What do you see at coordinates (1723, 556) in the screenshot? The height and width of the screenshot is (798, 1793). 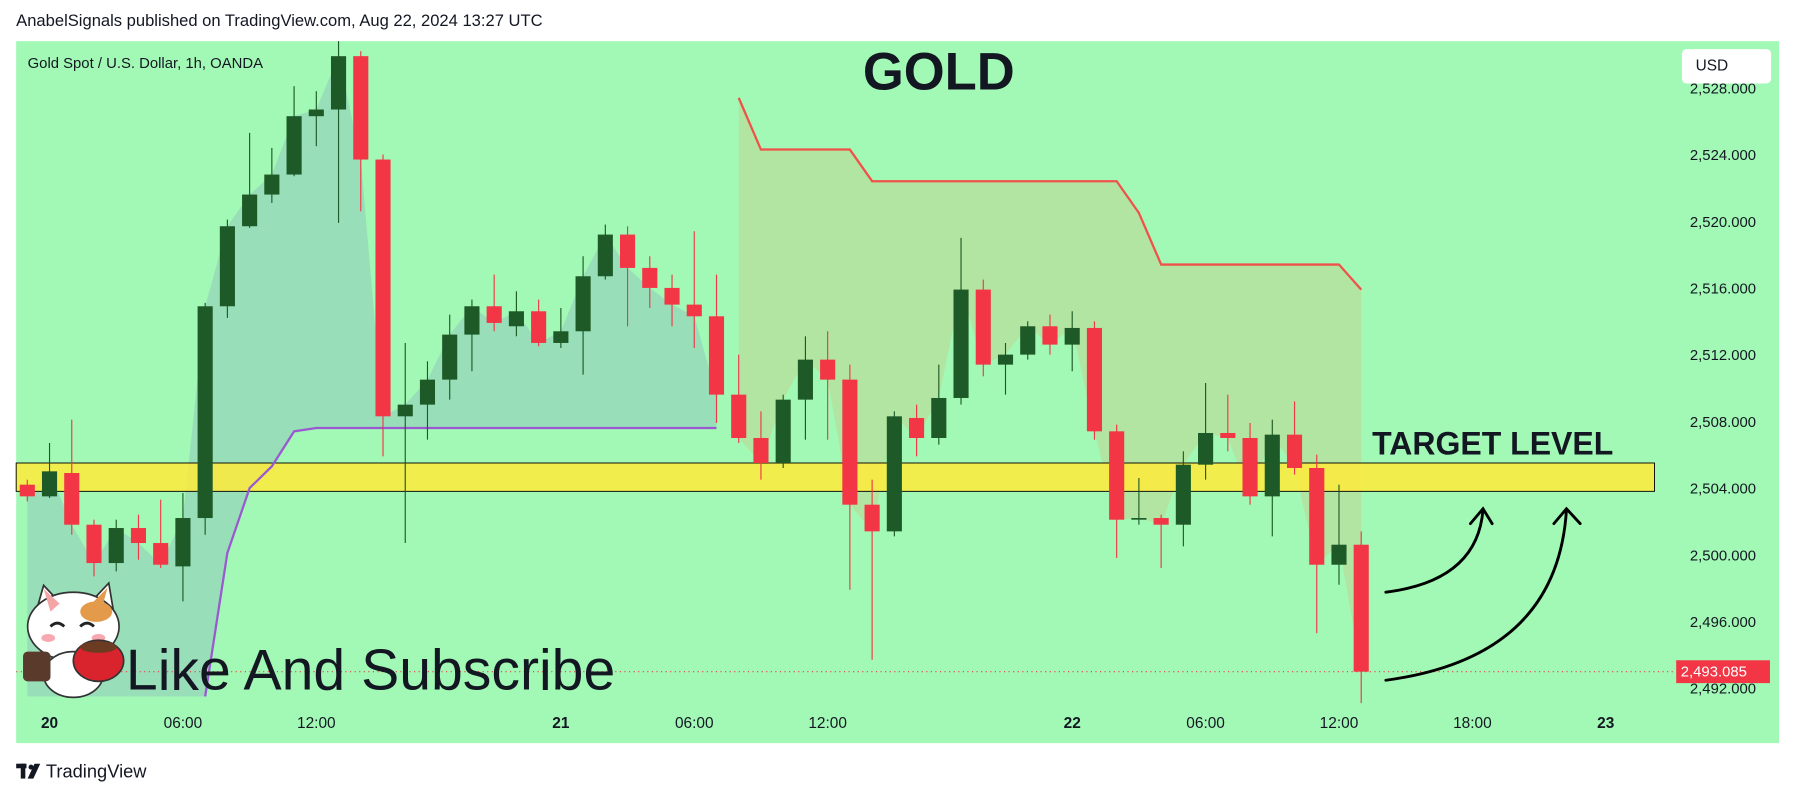 I see `y-tick-label: 2,500.000` at bounding box center [1723, 556].